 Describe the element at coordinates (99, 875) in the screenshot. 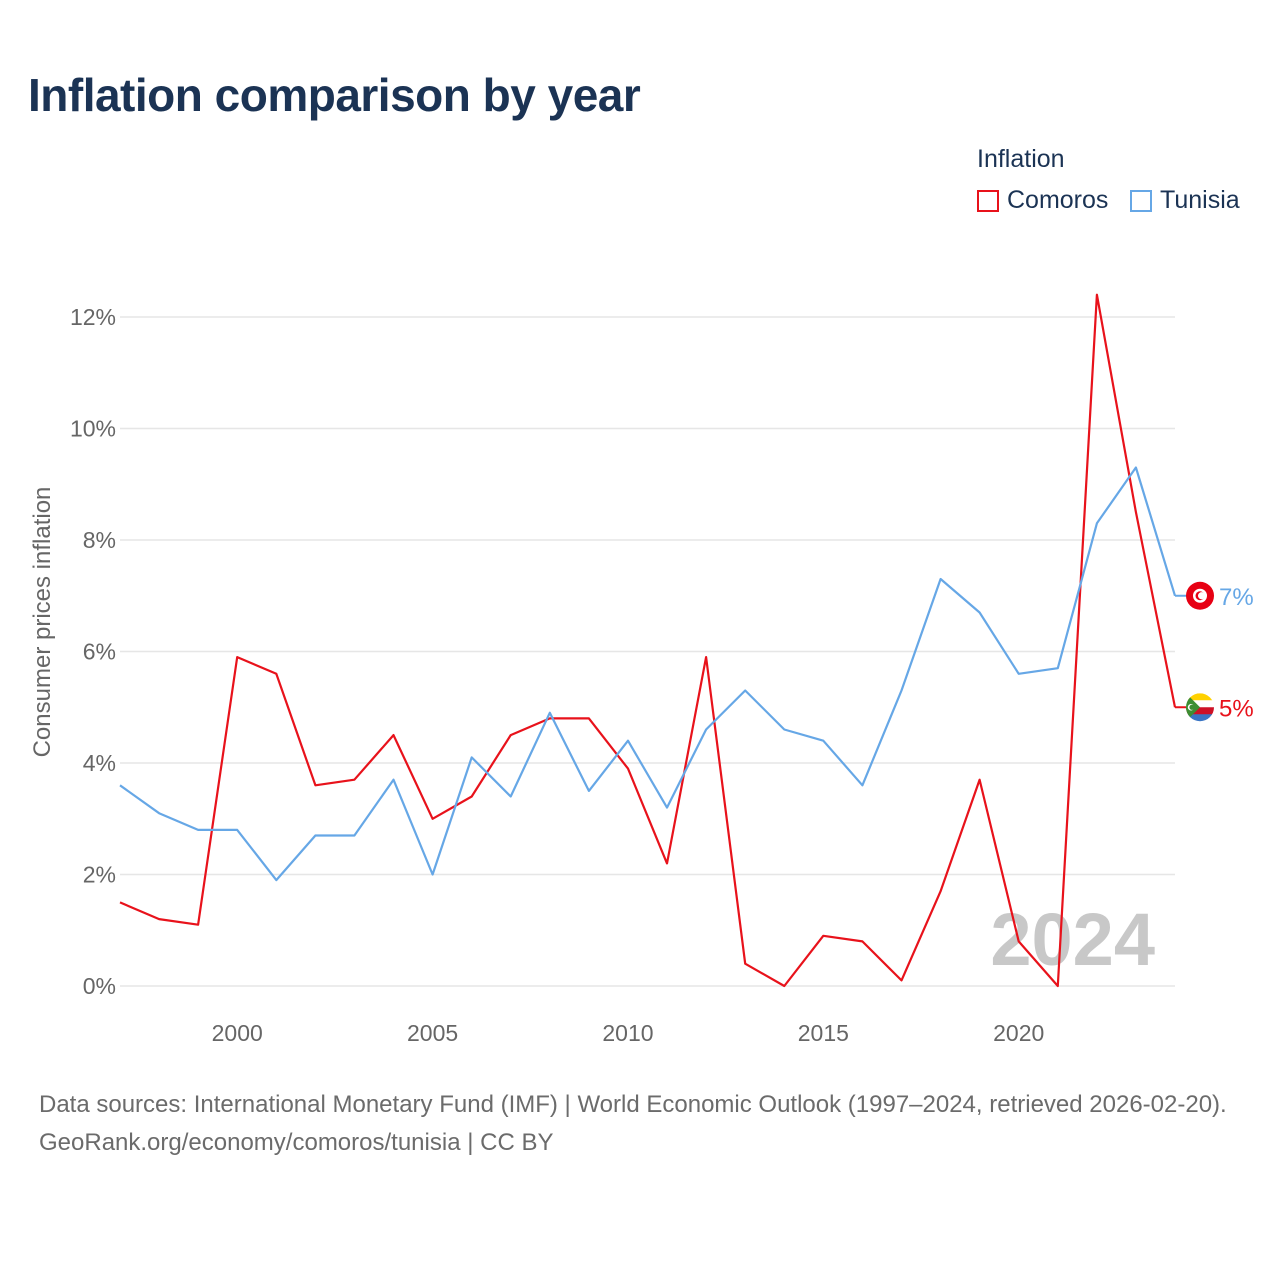

I see `y-tick-label: 2%` at that location.